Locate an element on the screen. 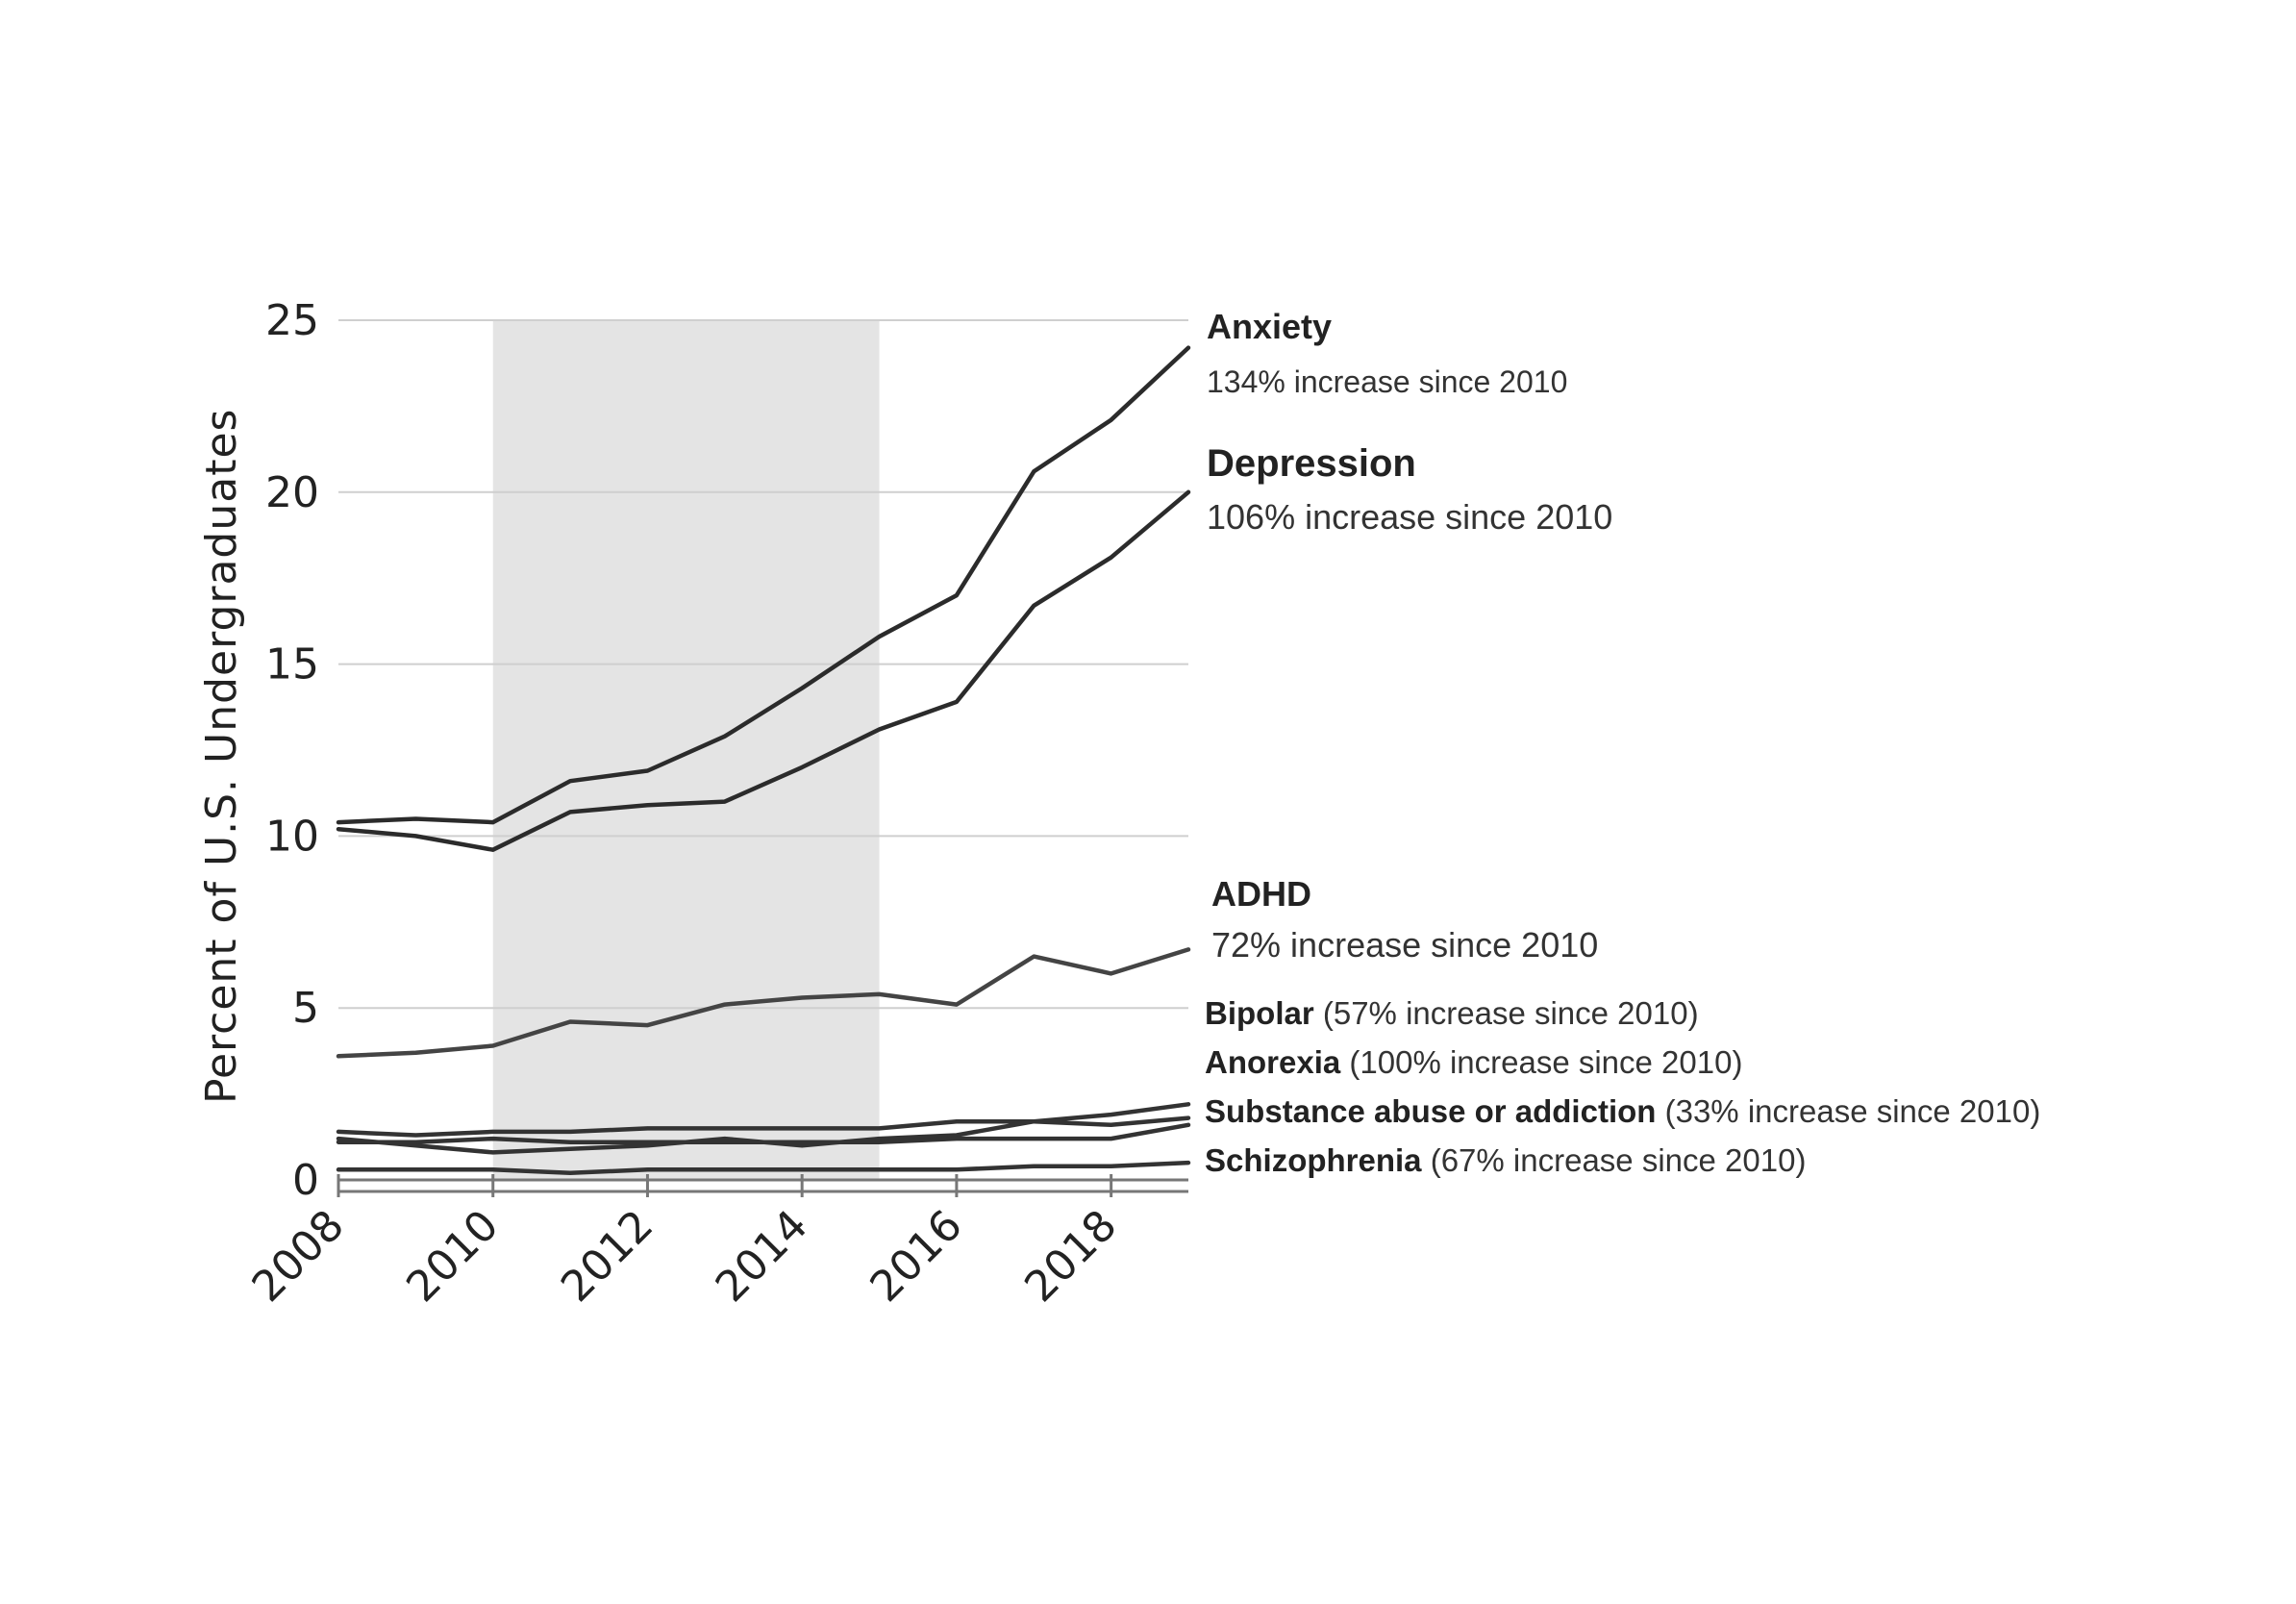  series-name-label: Anorexia is located at coordinates (1277, 1062).